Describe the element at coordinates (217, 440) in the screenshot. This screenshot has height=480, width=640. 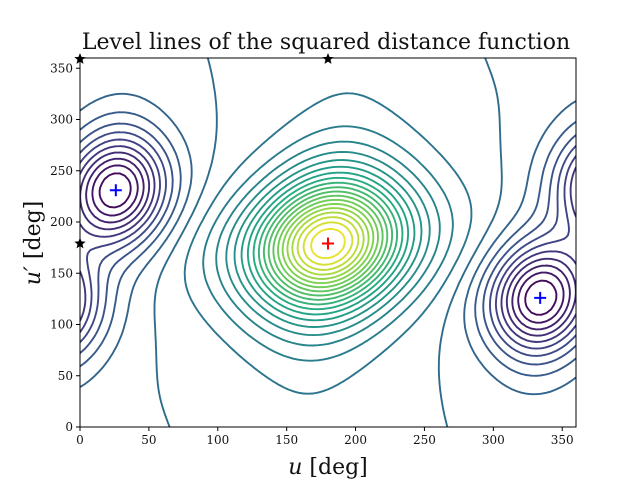
I see `x-tick-label: 100` at that location.